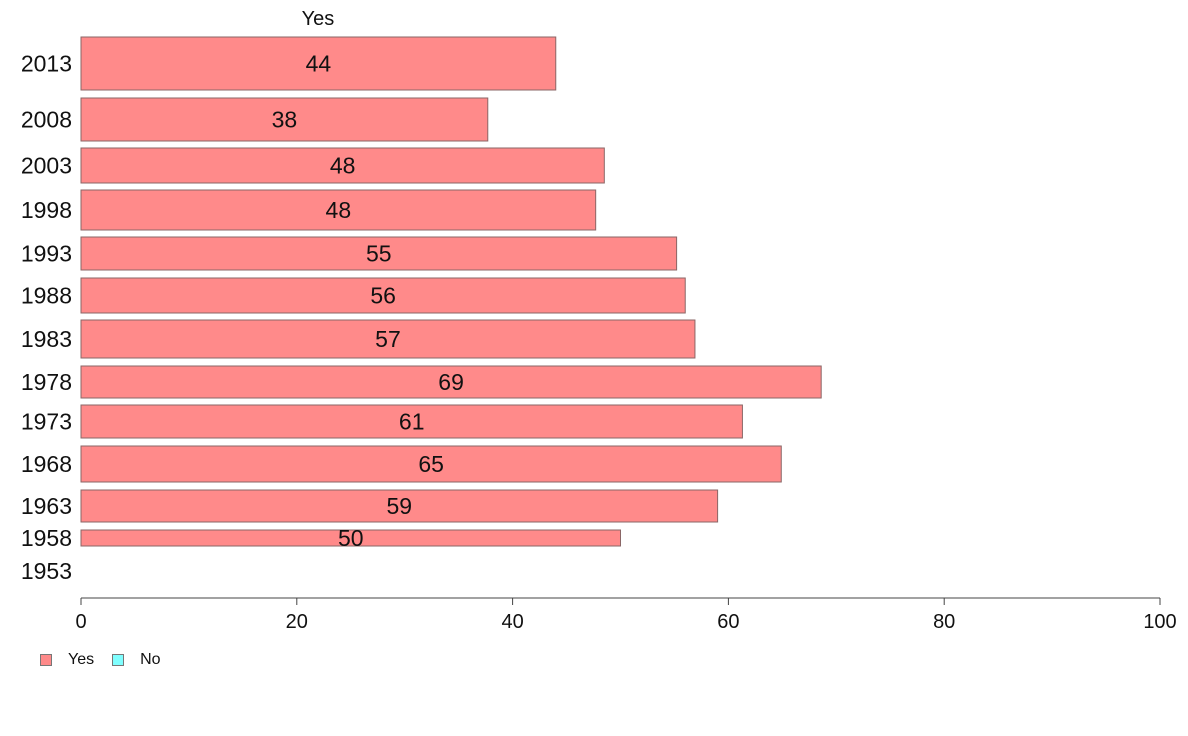 The width and height of the screenshot is (1188, 736). I want to click on category-label-1968: 1968, so click(46, 464).